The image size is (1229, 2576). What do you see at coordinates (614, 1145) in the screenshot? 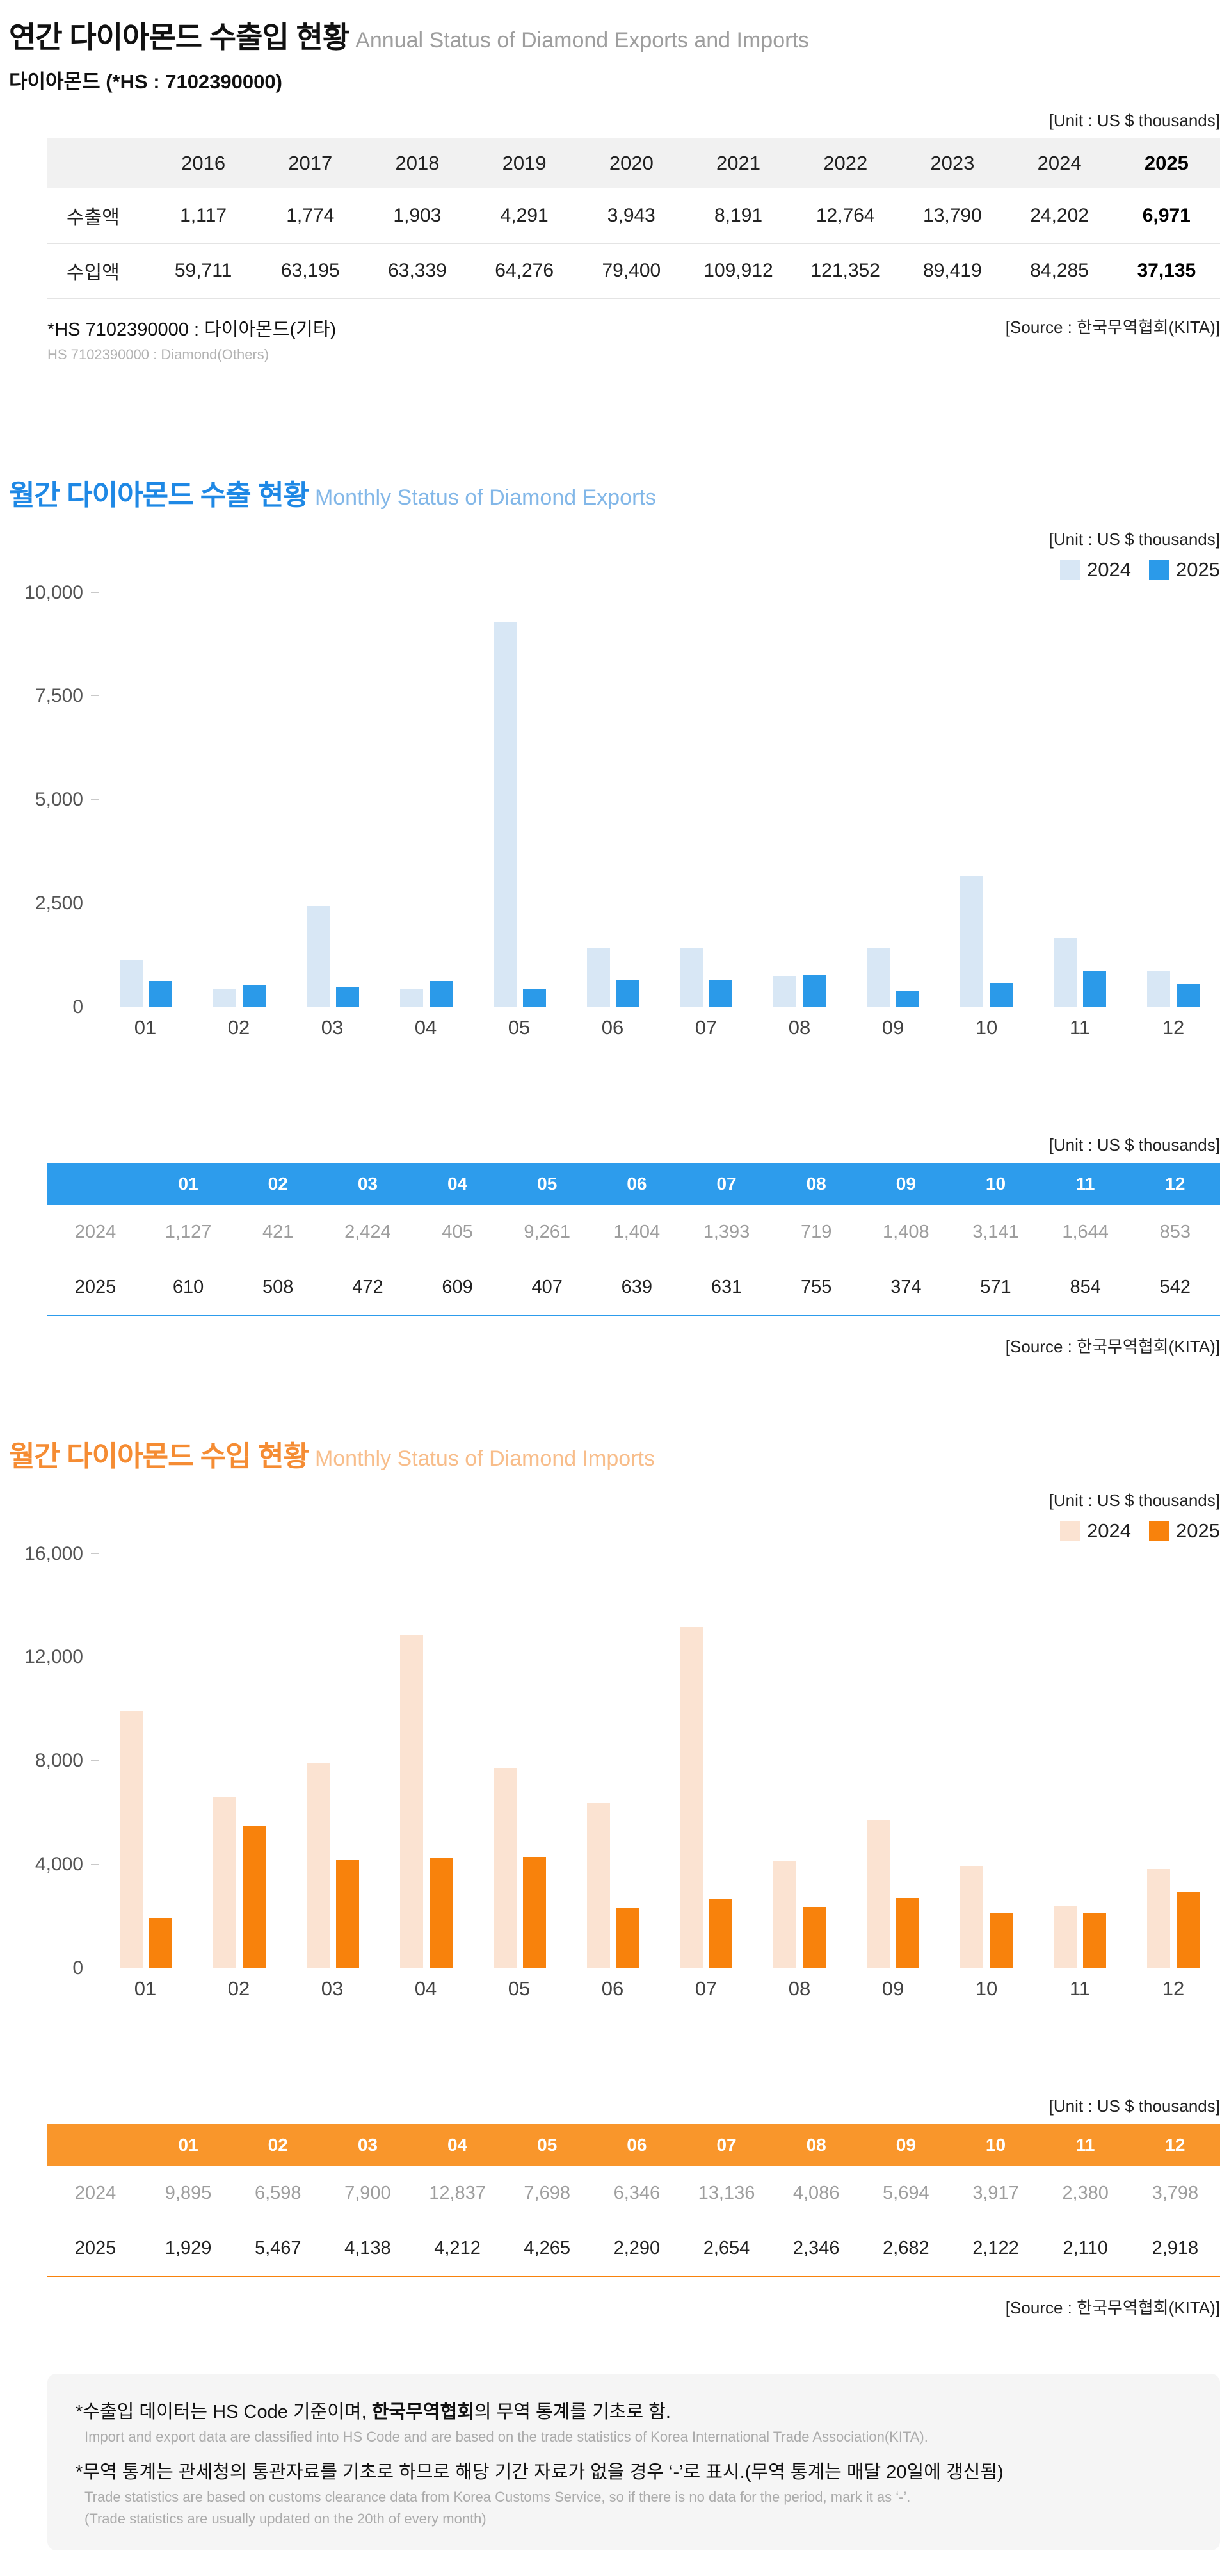
I see `exports-table-unit-row: [Unit : US $ thousands]` at bounding box center [614, 1145].